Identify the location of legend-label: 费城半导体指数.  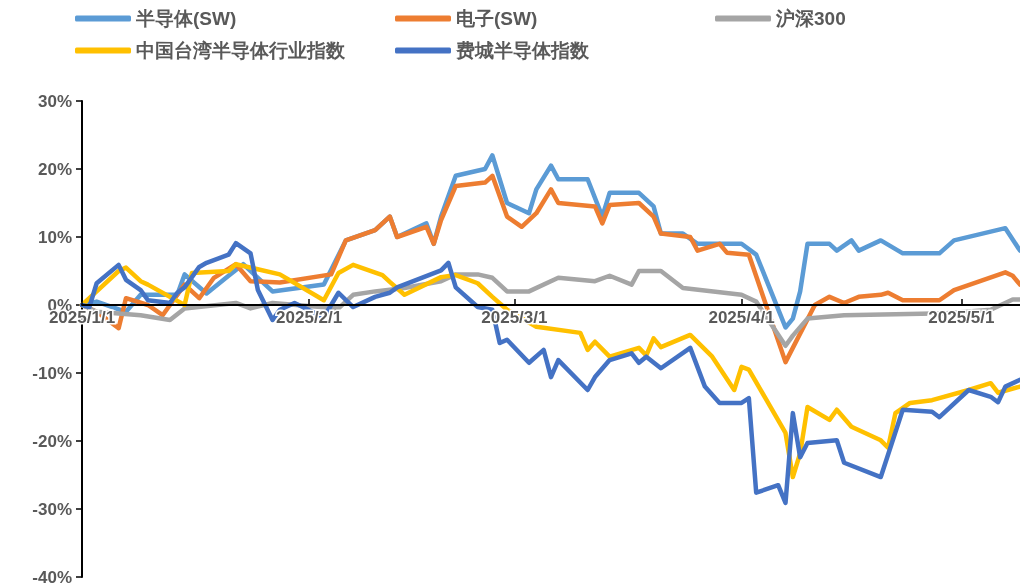
(522, 50).